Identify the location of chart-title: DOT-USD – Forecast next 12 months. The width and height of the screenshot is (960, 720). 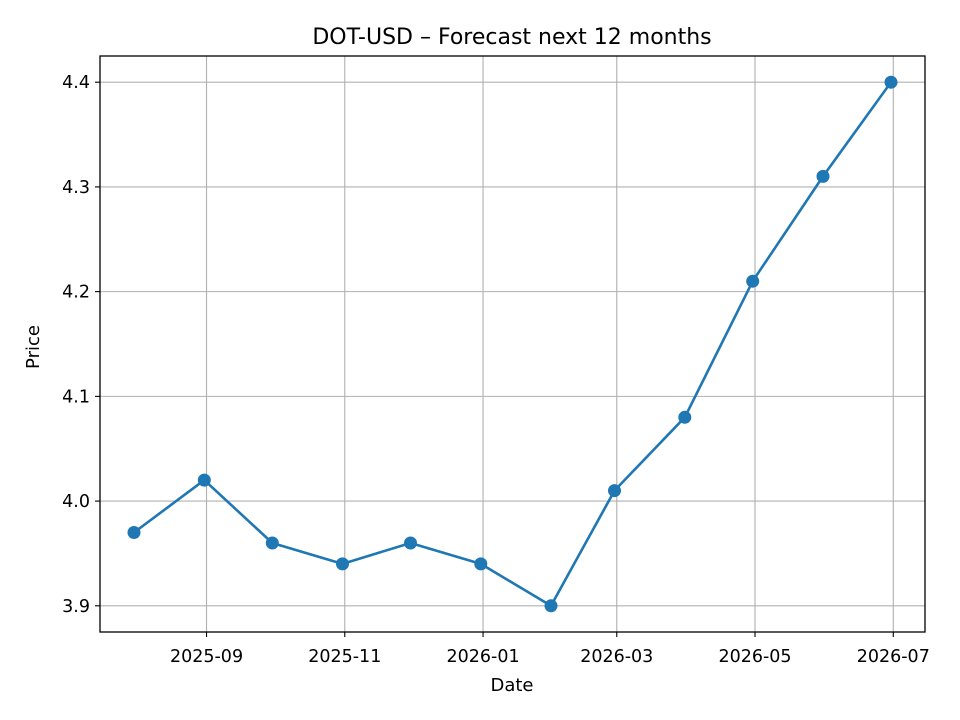
(511, 37).